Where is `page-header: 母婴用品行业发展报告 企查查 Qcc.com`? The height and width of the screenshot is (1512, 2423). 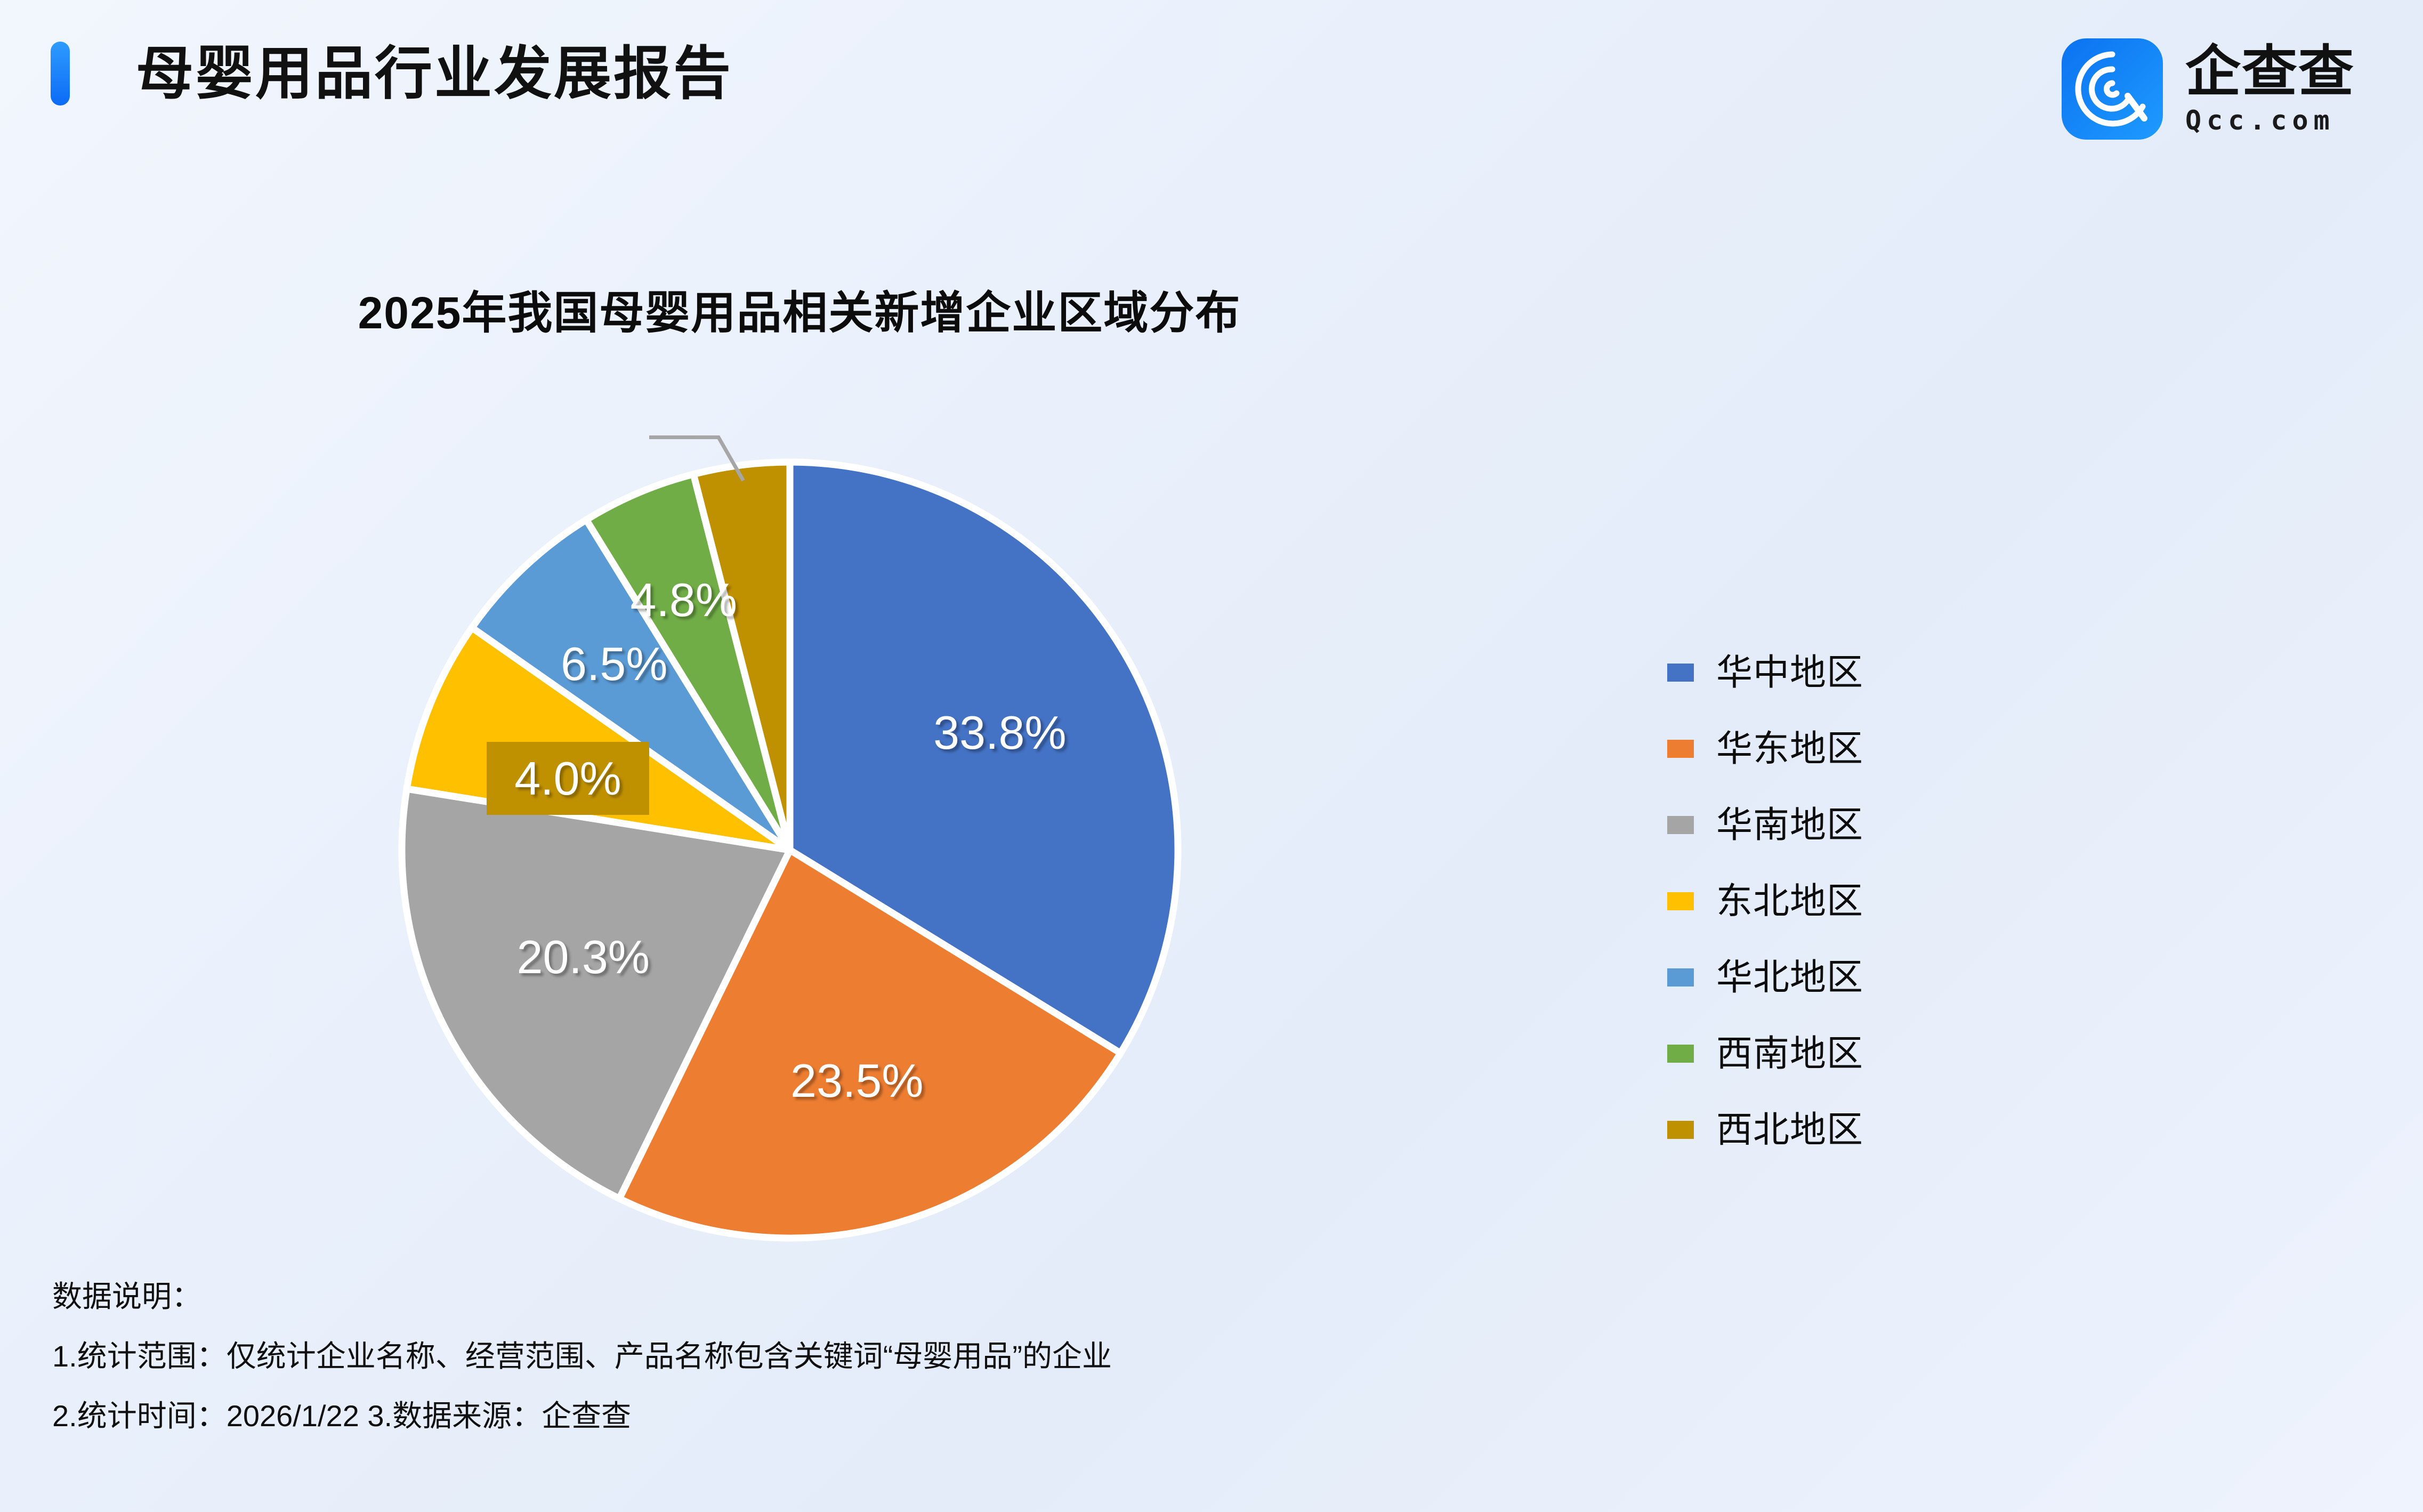 page-header: 母婴用品行业发展报告 企查查 Qcc.com is located at coordinates (1211, 104).